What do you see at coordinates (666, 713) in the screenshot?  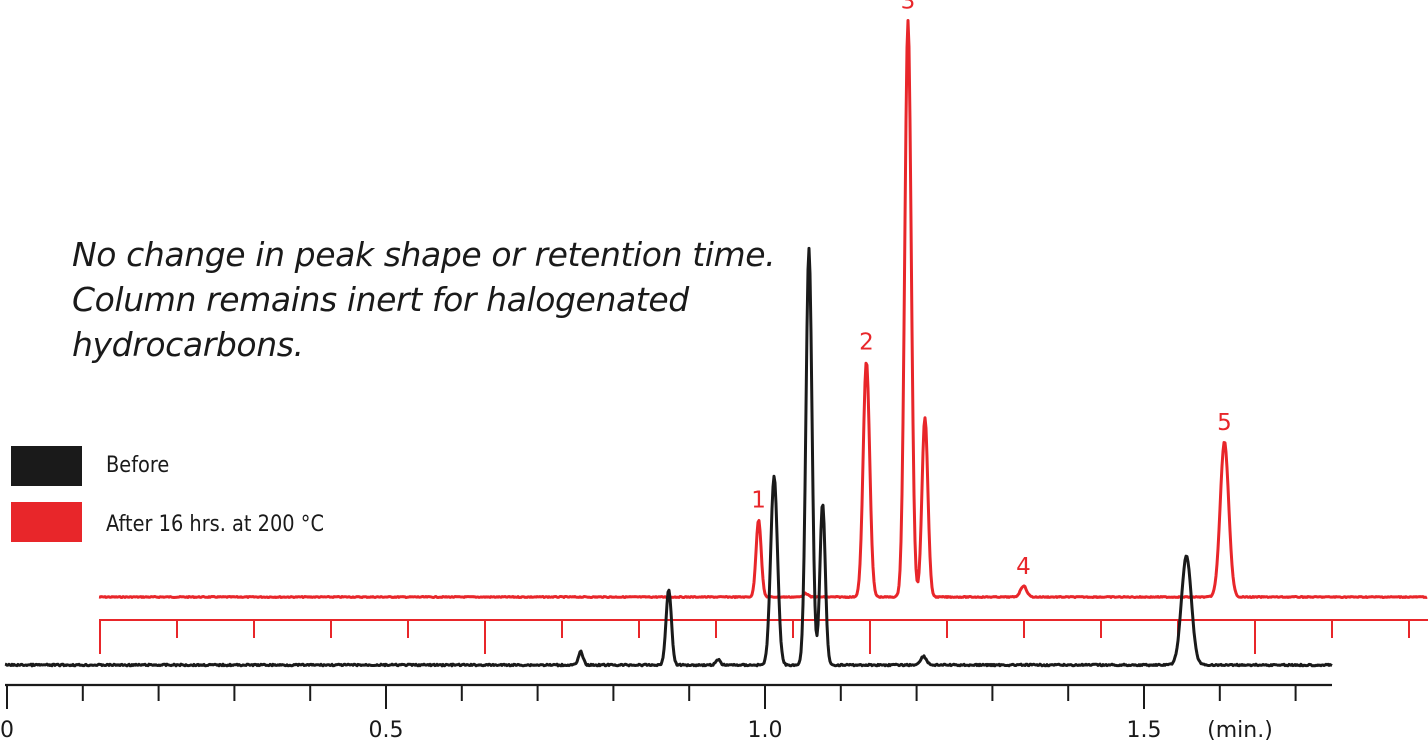 I see `x-axis: 0 0.5 1.0 1.5 (min.)` at bounding box center [666, 713].